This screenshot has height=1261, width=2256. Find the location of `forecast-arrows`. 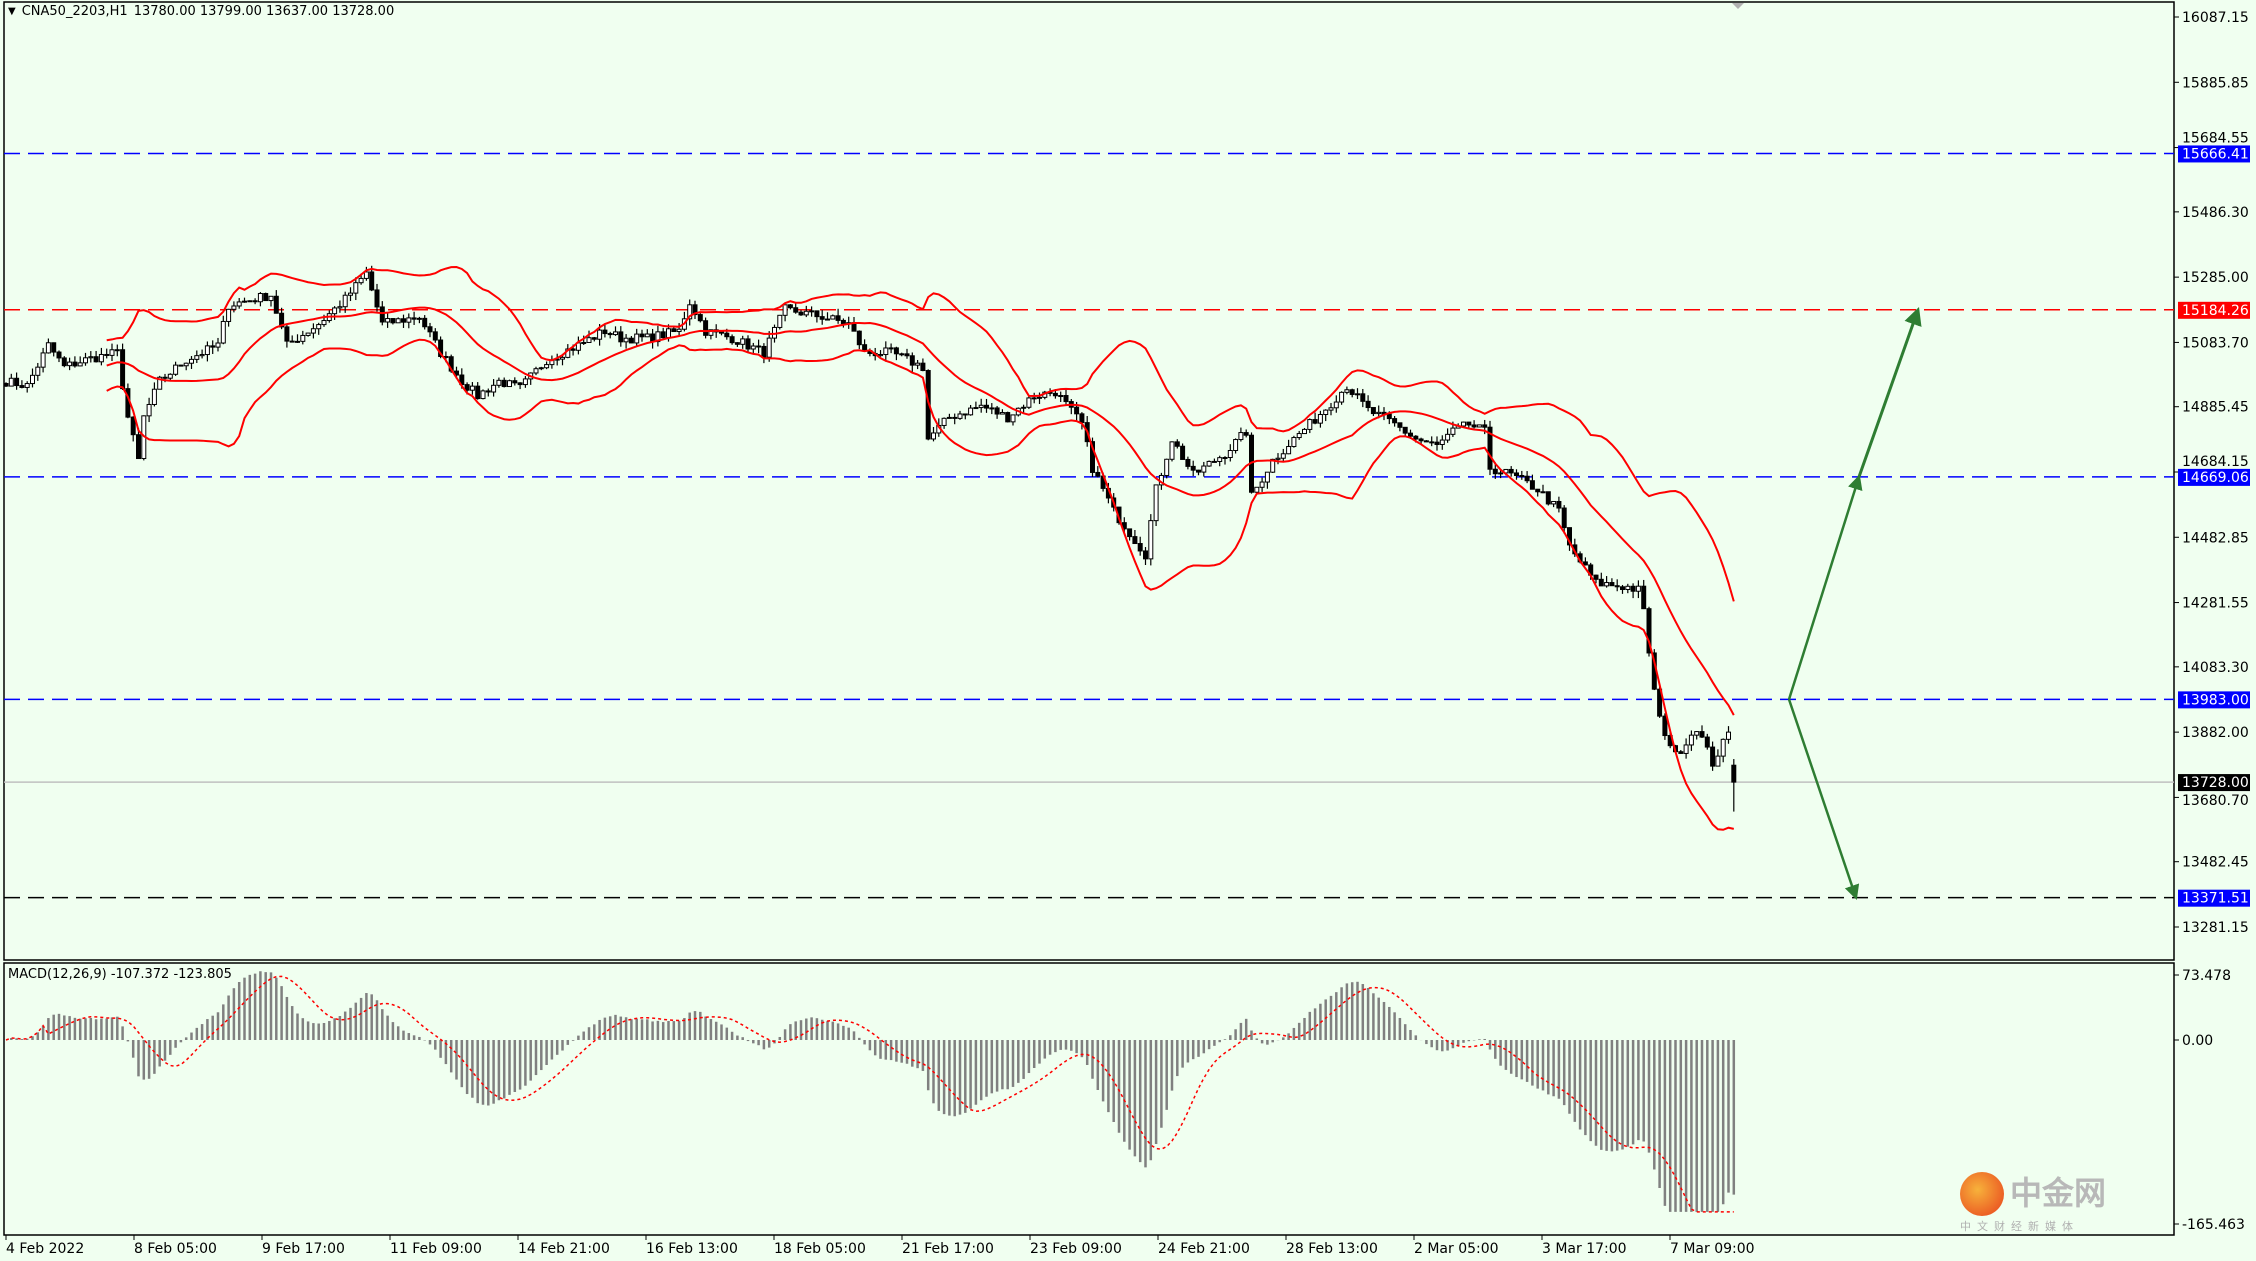

forecast-arrows is located at coordinates (1854, 603).